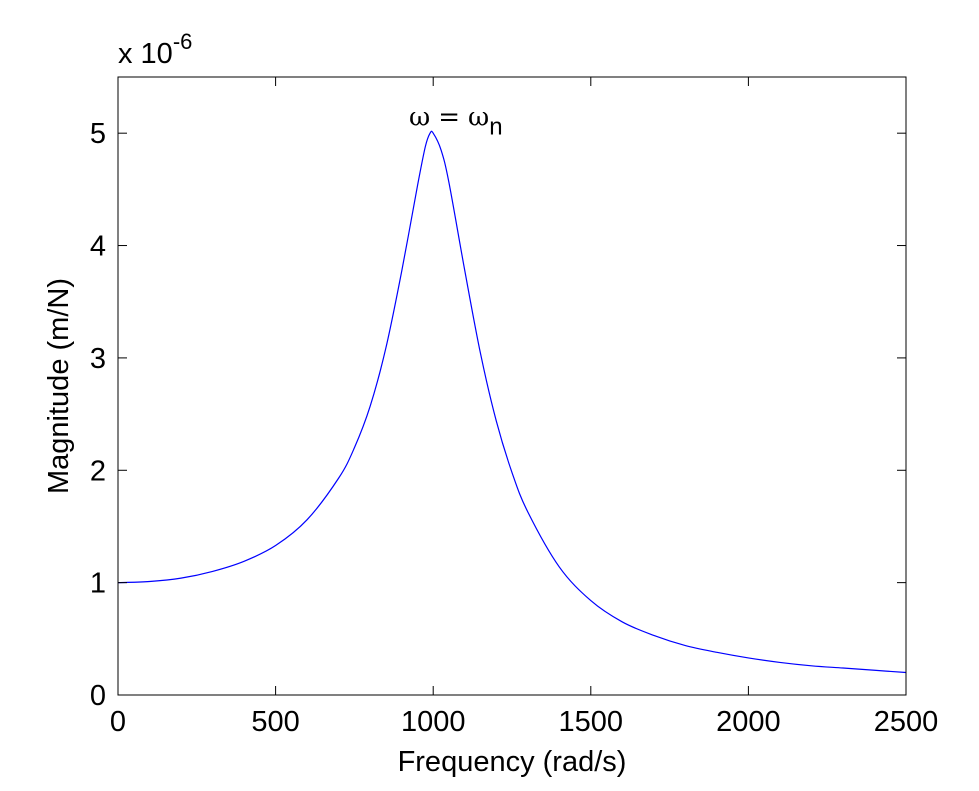  Describe the element at coordinates (183, 41) in the screenshot. I see `y-exponent-power: -6` at that location.